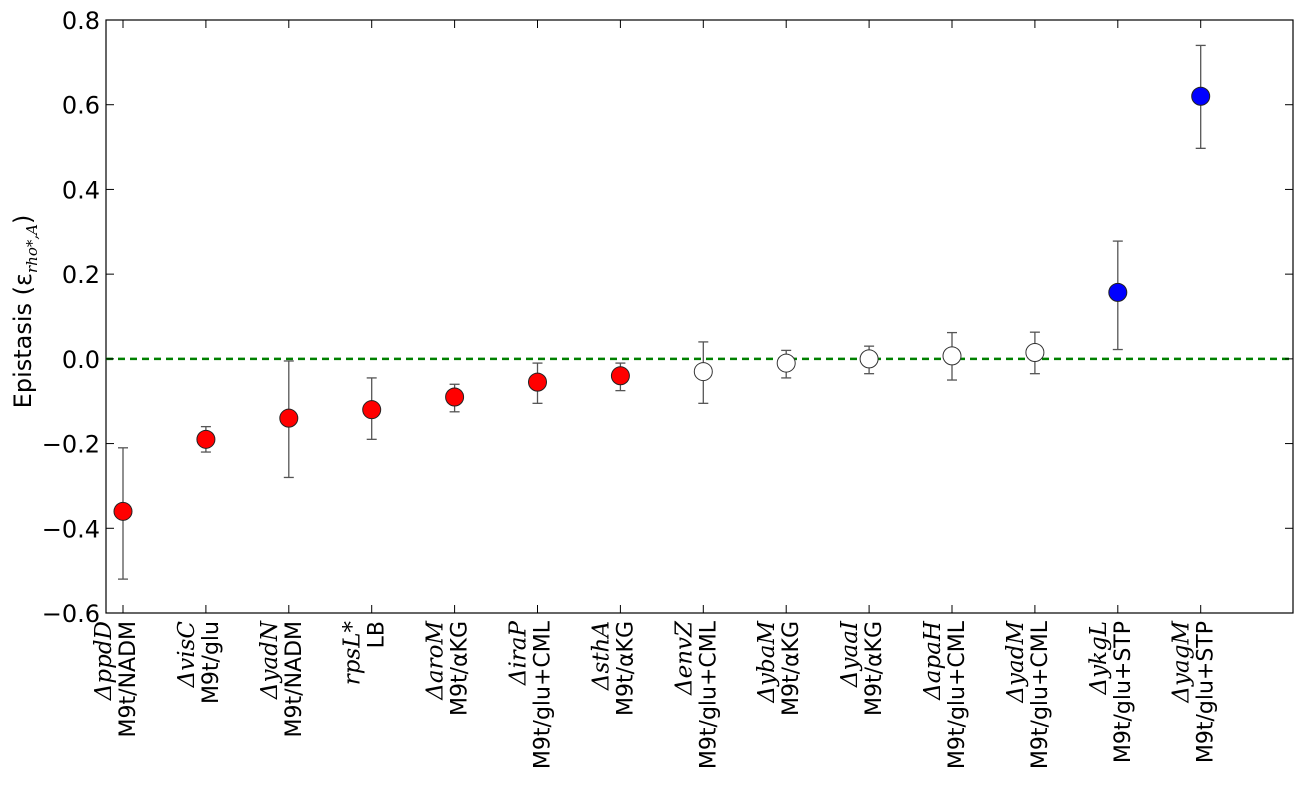 This screenshot has width=1301, height=800. Describe the element at coordinates (81, 275) in the screenshot. I see `y-tick-label: 0.2` at that location.